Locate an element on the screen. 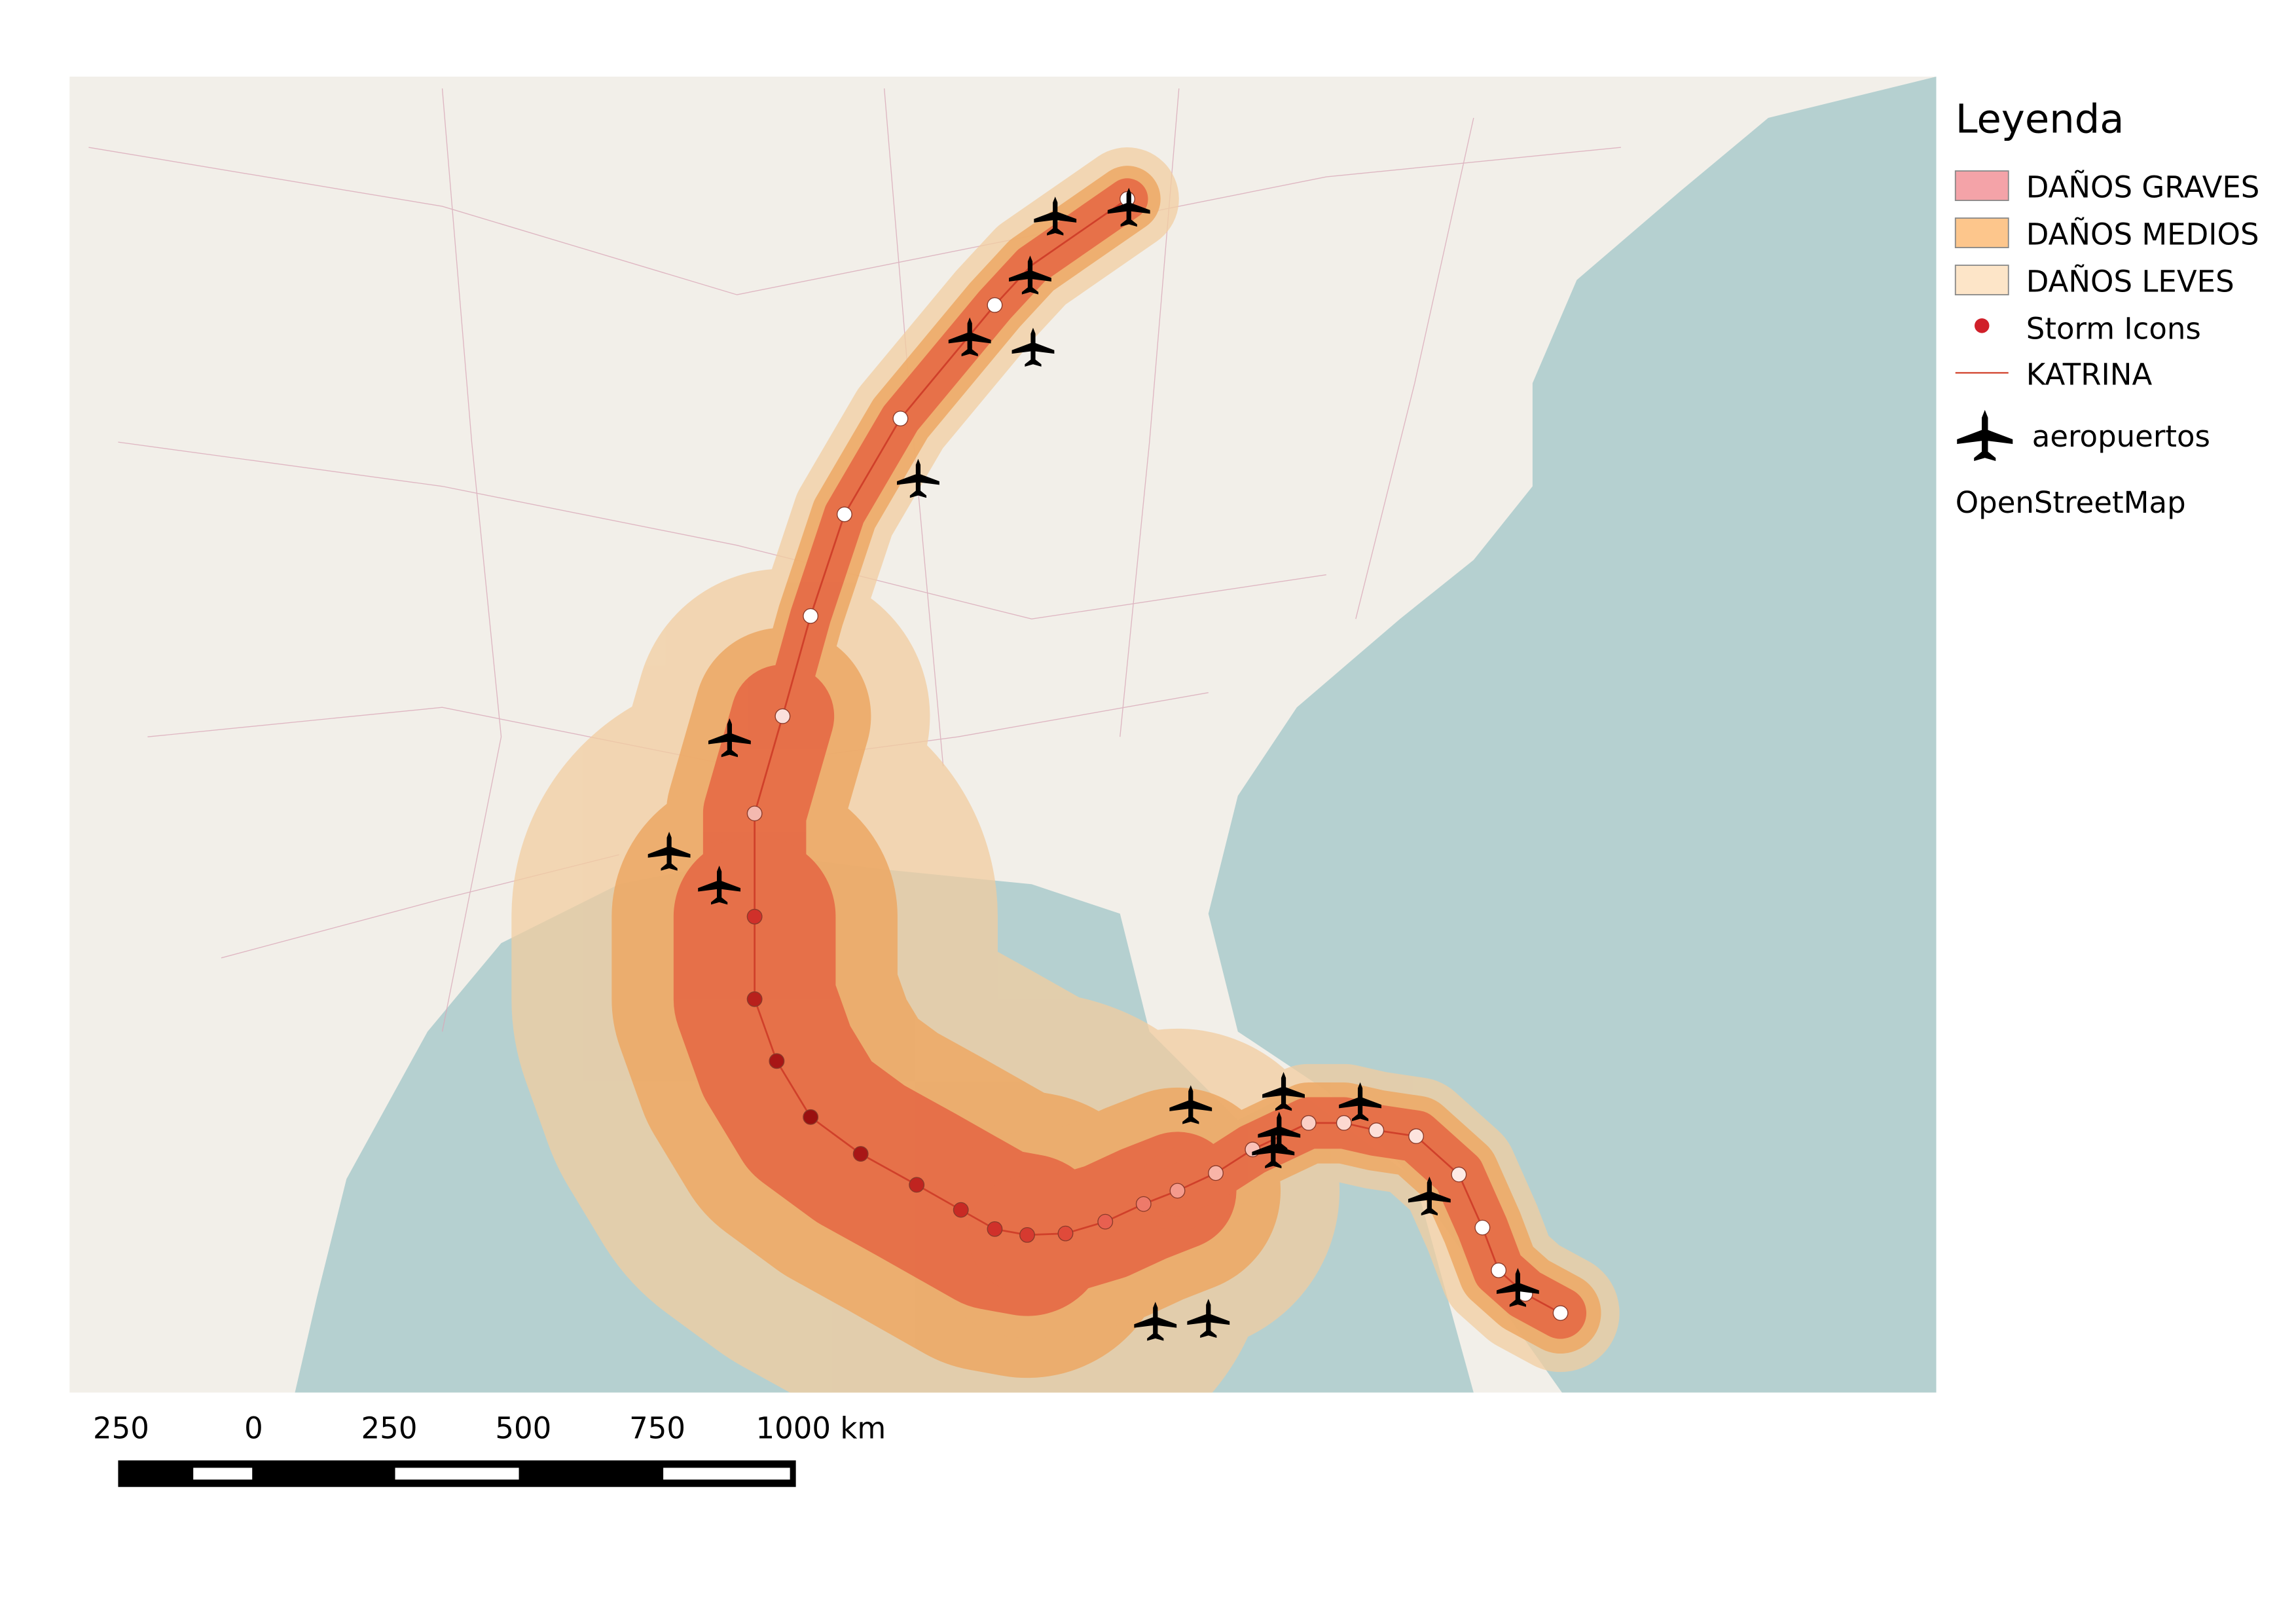 The width and height of the screenshot is (2296, 1624). scale-label: 0 is located at coordinates (253, 1428).